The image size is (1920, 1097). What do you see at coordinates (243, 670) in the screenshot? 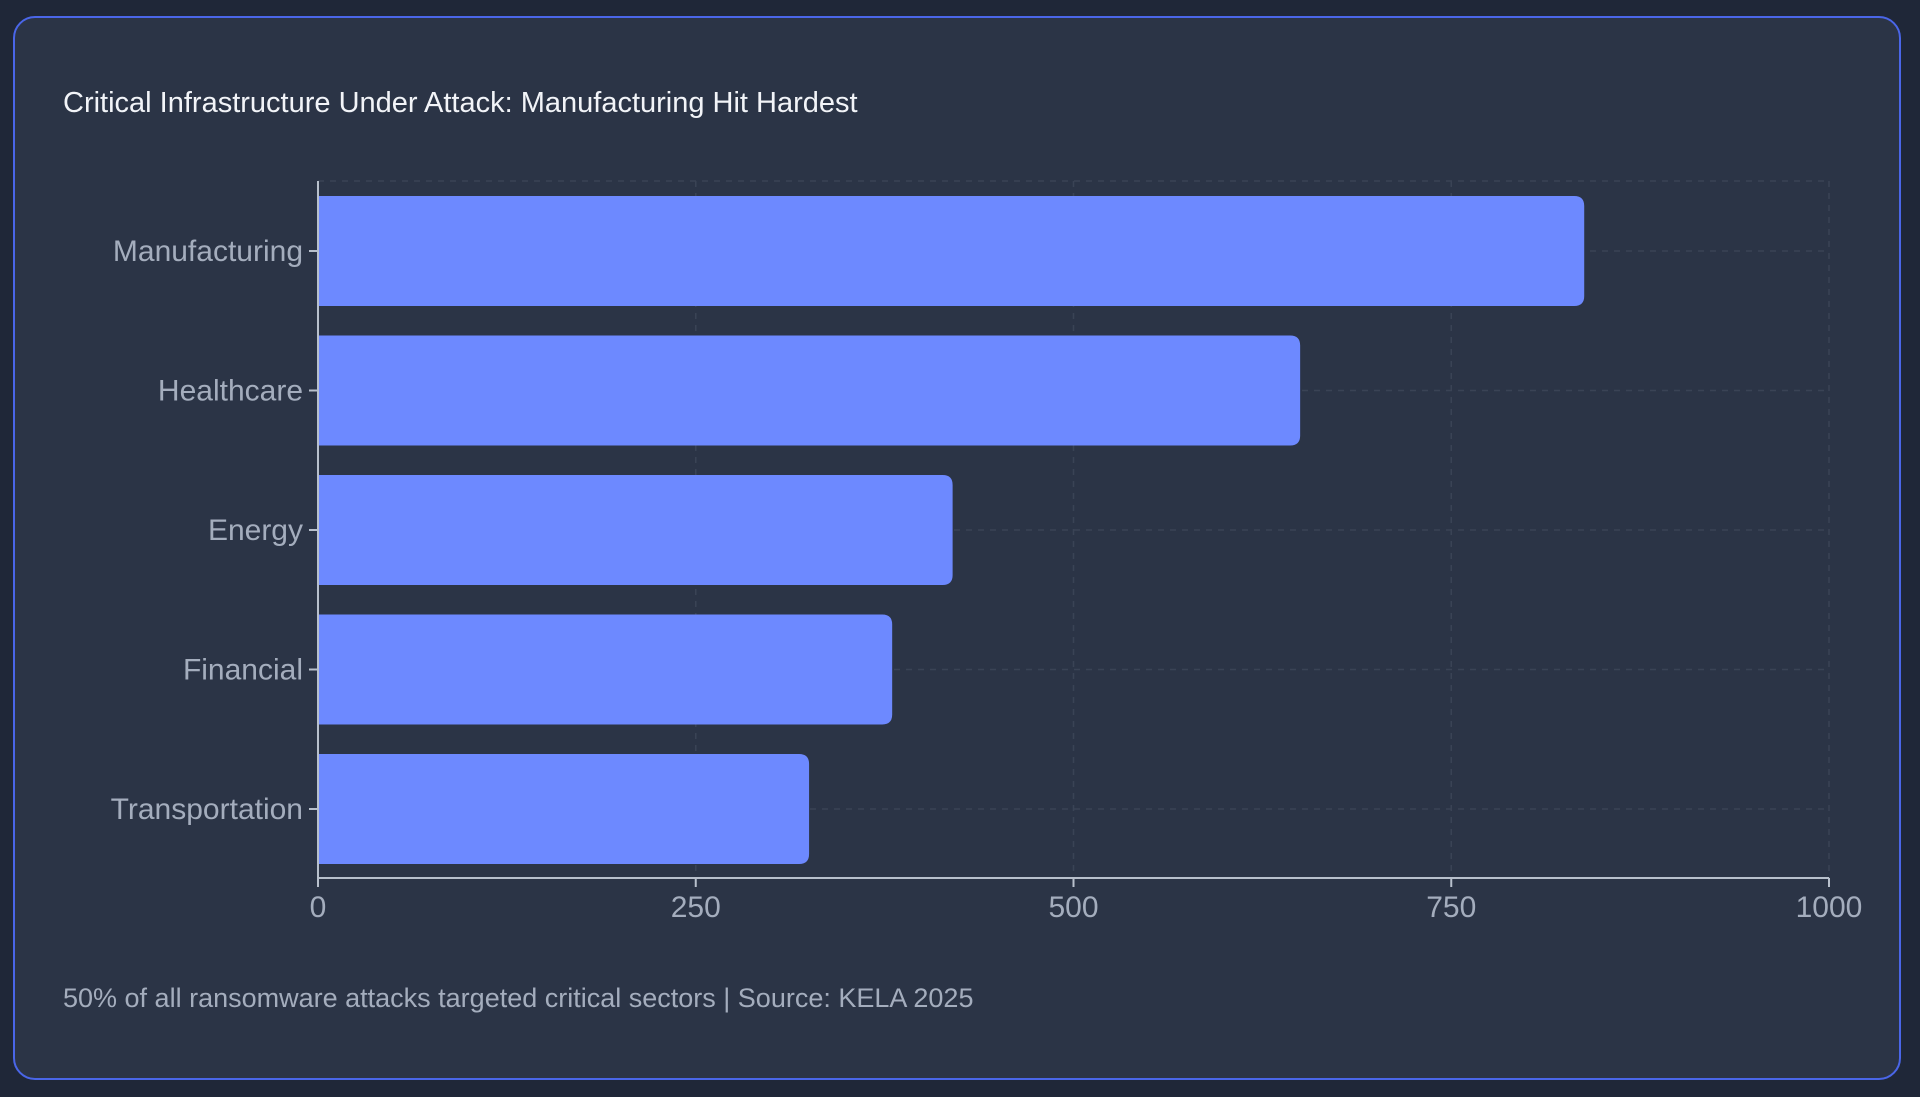
I see `y-tick-label: Financial` at bounding box center [243, 670].